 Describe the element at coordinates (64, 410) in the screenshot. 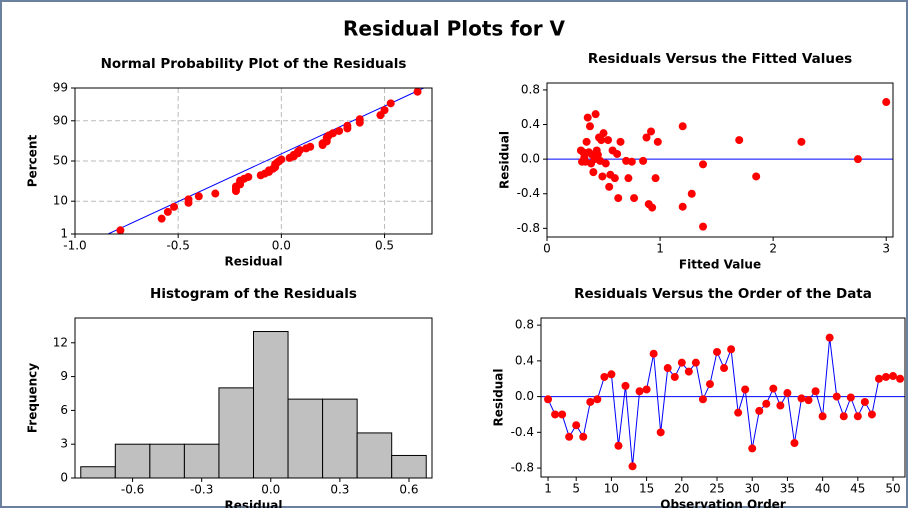

I see `y-tick-label: 6` at that location.